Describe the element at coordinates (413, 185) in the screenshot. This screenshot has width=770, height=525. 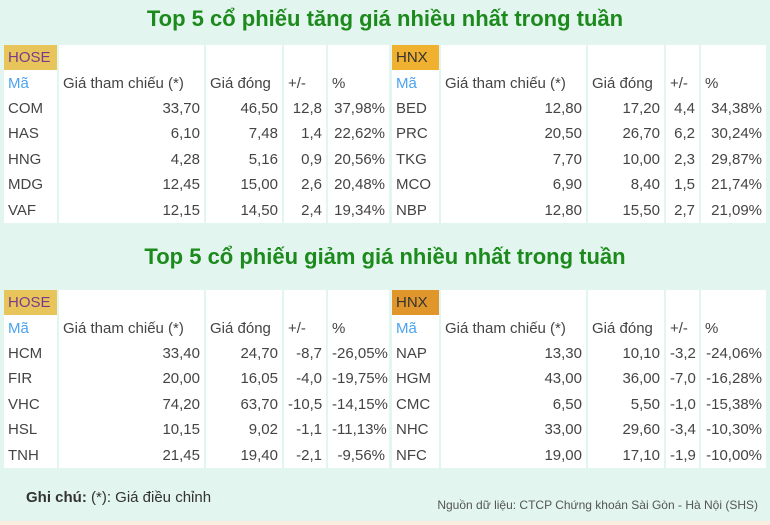
I see `stock-code: MCO` at that location.